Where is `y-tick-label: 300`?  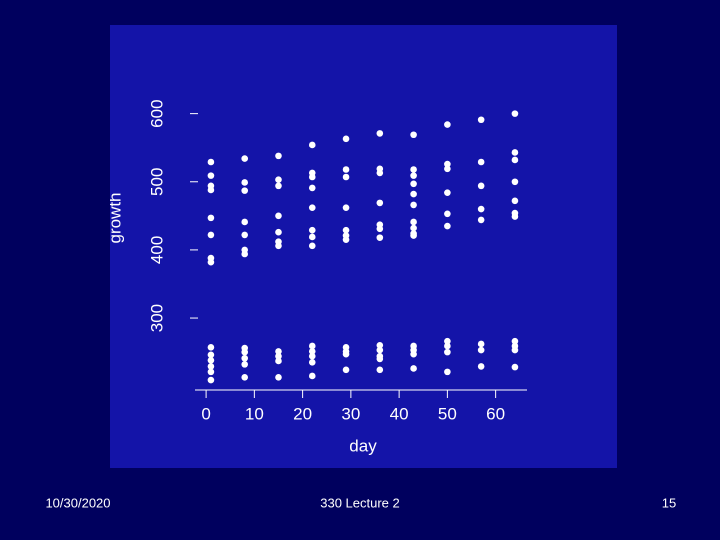 y-tick-label: 300 is located at coordinates (156, 318).